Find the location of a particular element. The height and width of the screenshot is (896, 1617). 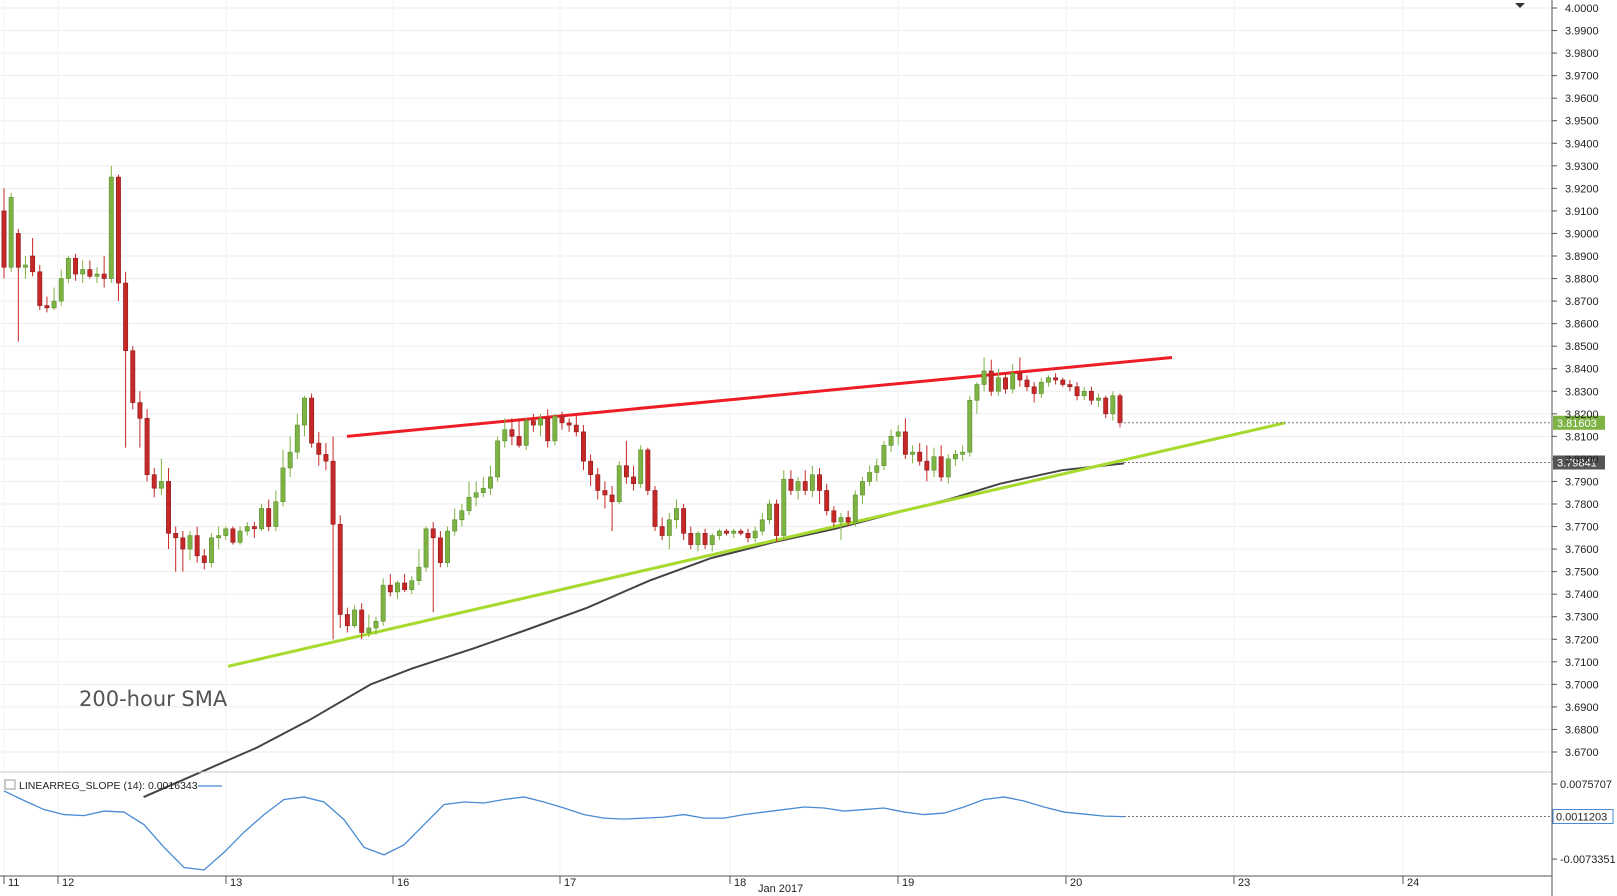

indicator-label: LINEARREG_SLOPE (14): 0.0016343 is located at coordinates (108, 786).